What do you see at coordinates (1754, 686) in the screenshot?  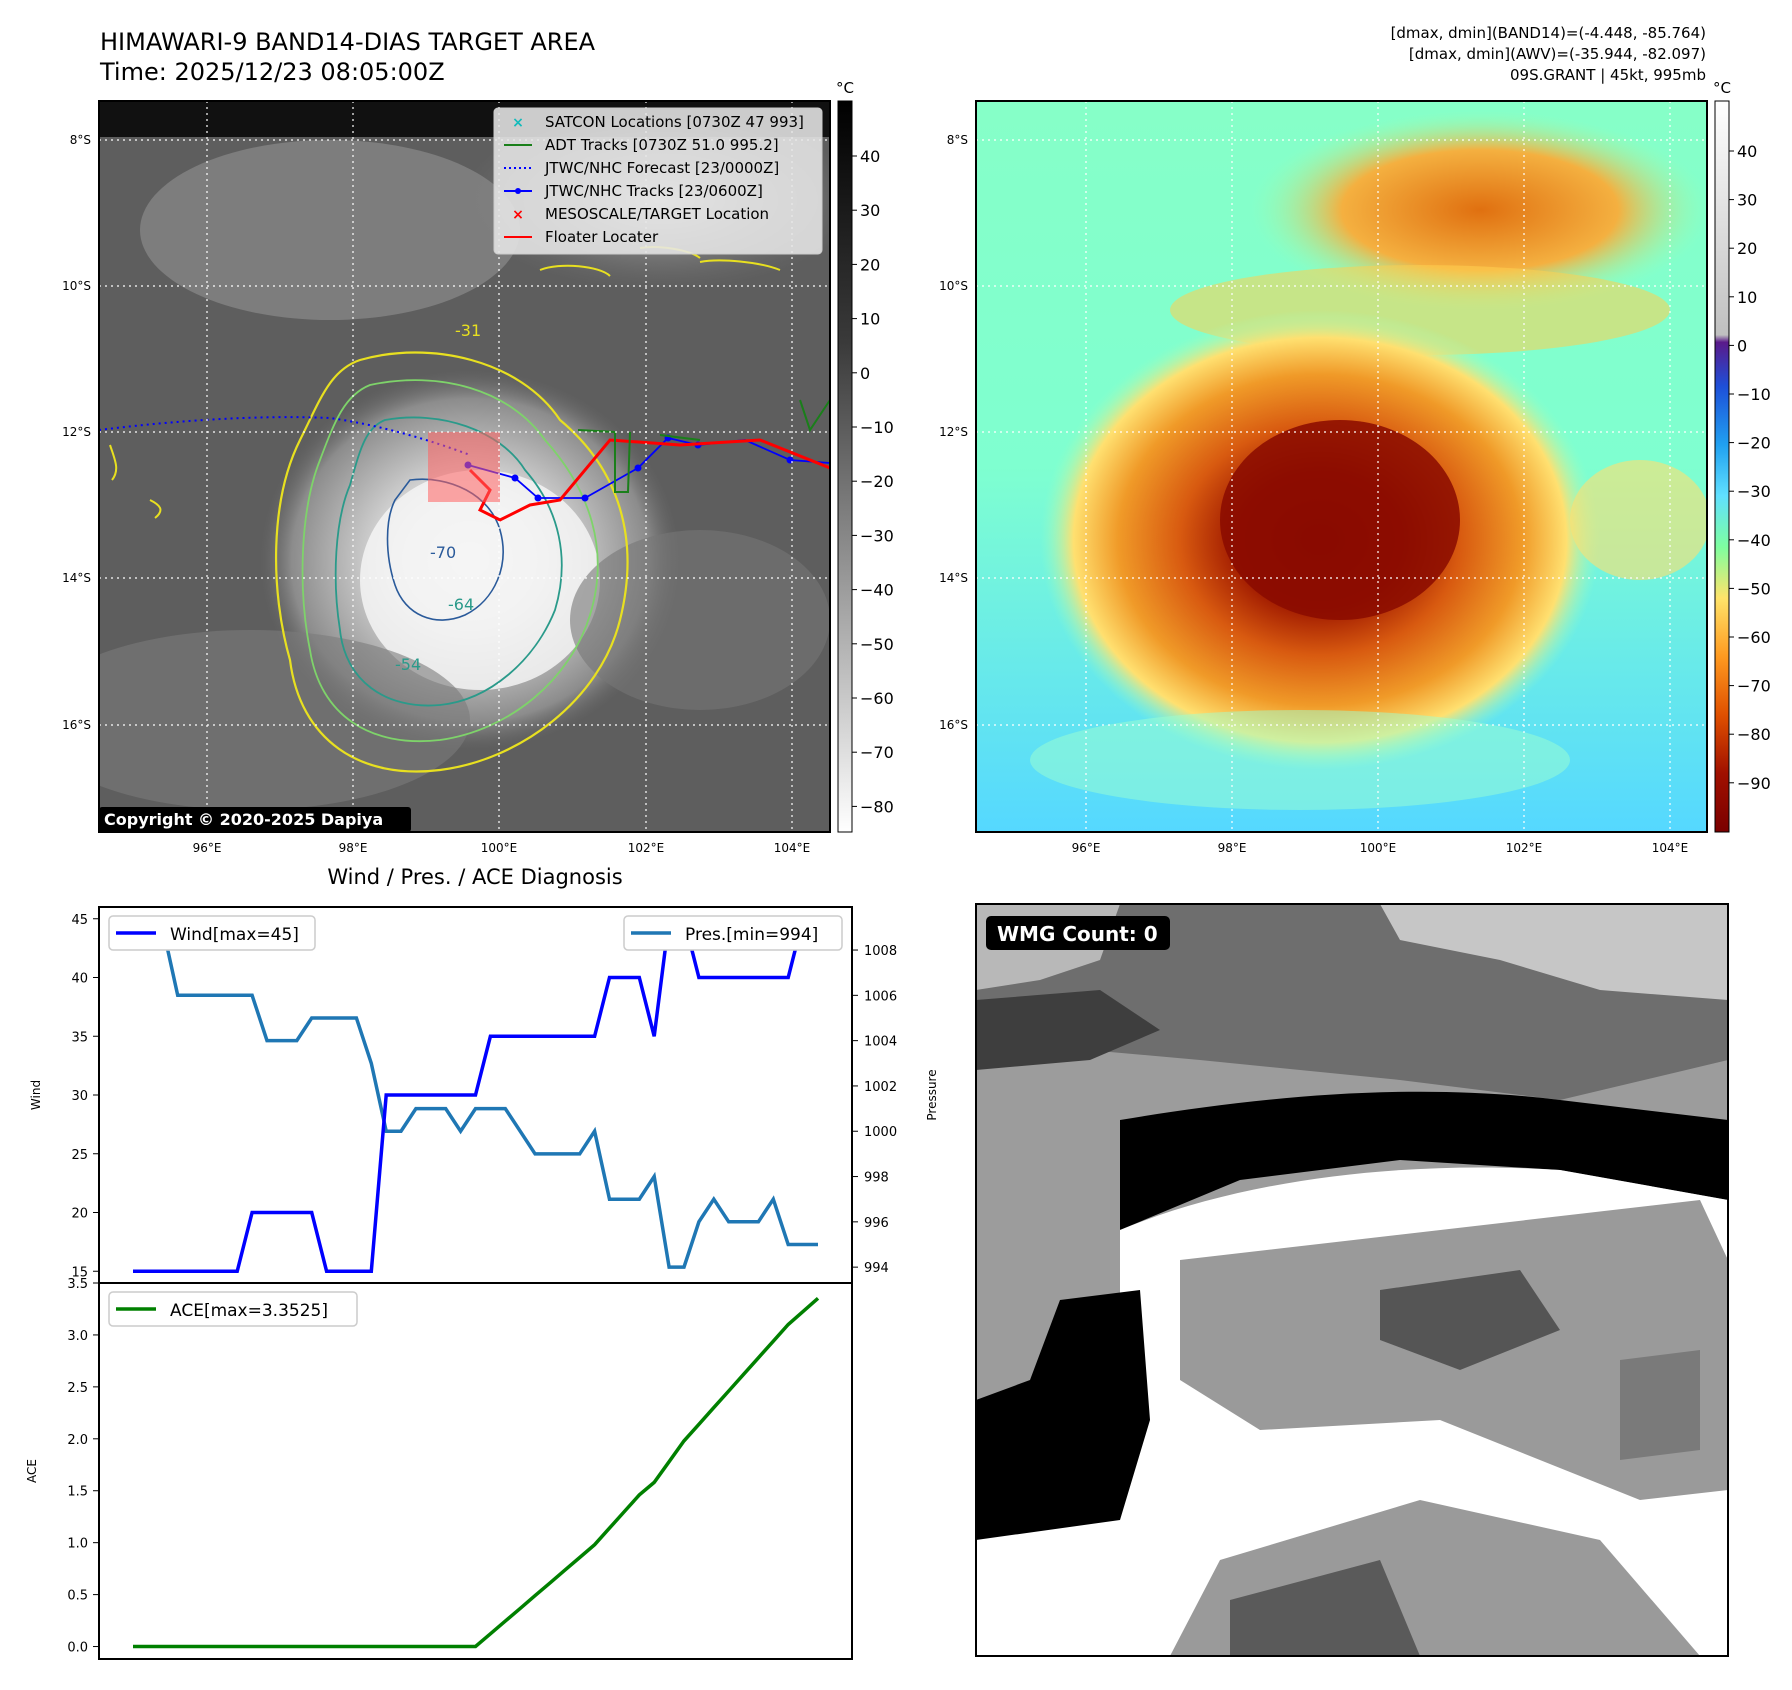 I see `colorbar-tick-label: −70` at bounding box center [1754, 686].